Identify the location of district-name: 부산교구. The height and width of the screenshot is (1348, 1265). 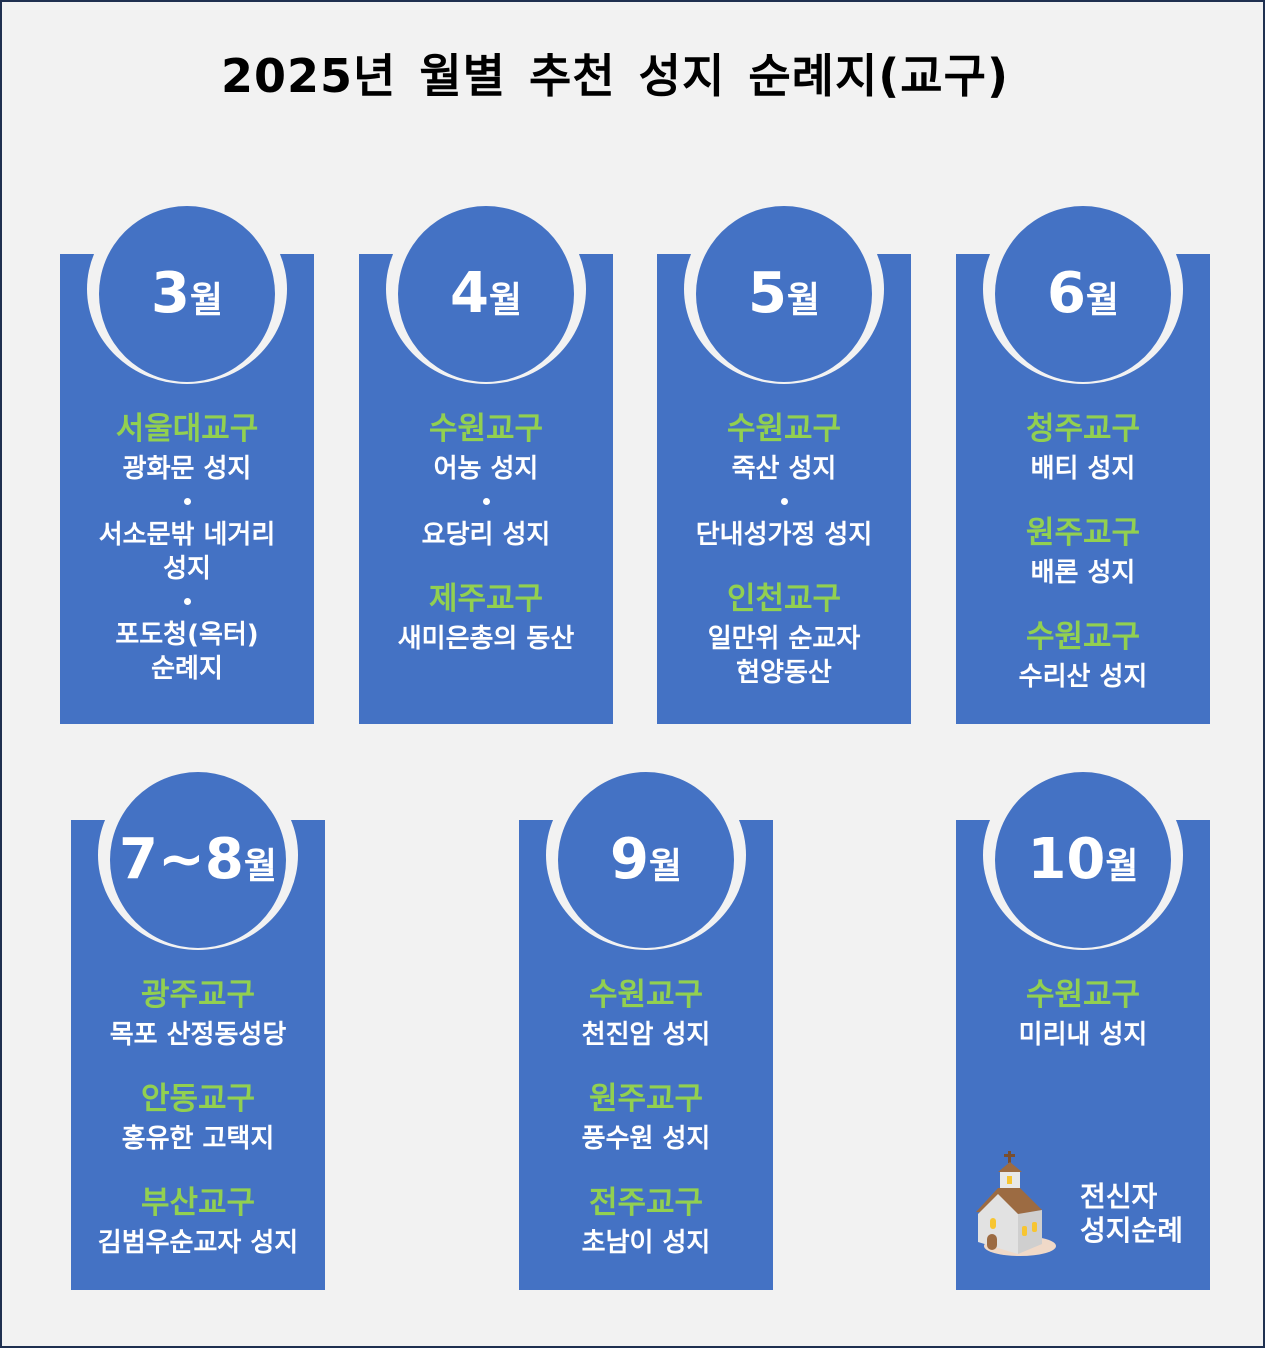
(198, 1203).